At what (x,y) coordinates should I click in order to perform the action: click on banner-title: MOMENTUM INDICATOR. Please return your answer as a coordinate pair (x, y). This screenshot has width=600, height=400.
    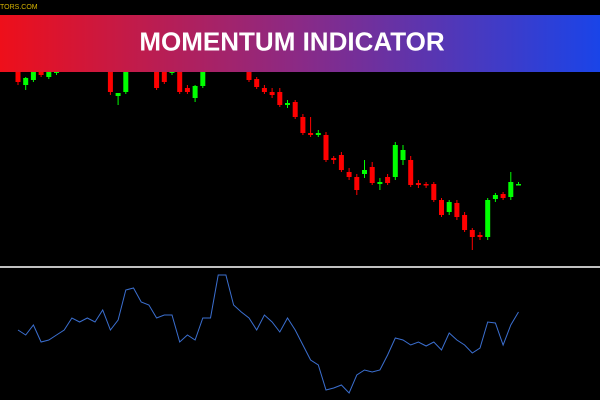
    Looking at the image, I should click on (291, 41).